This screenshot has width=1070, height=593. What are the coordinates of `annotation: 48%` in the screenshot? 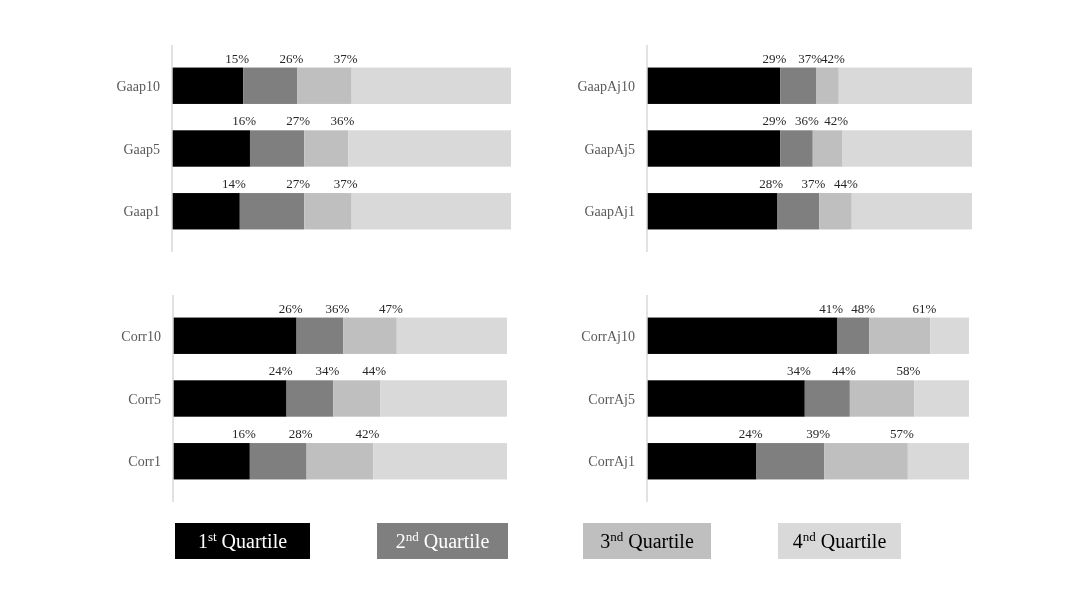 It's located at (863, 308).